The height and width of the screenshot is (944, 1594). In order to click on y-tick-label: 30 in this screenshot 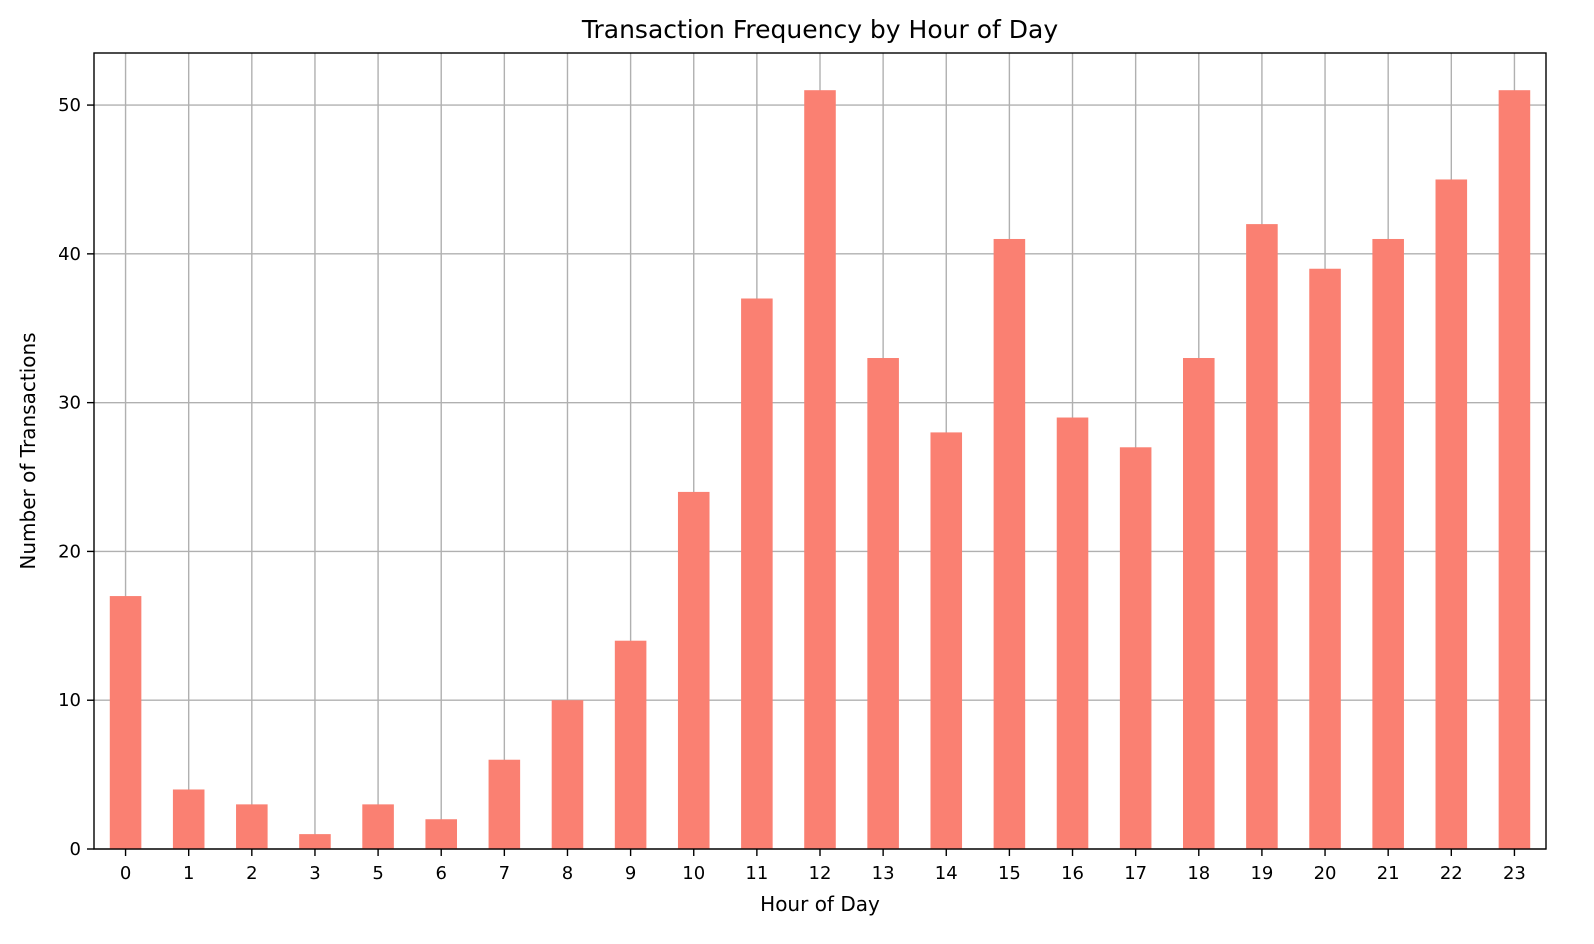, I will do `click(69, 403)`.